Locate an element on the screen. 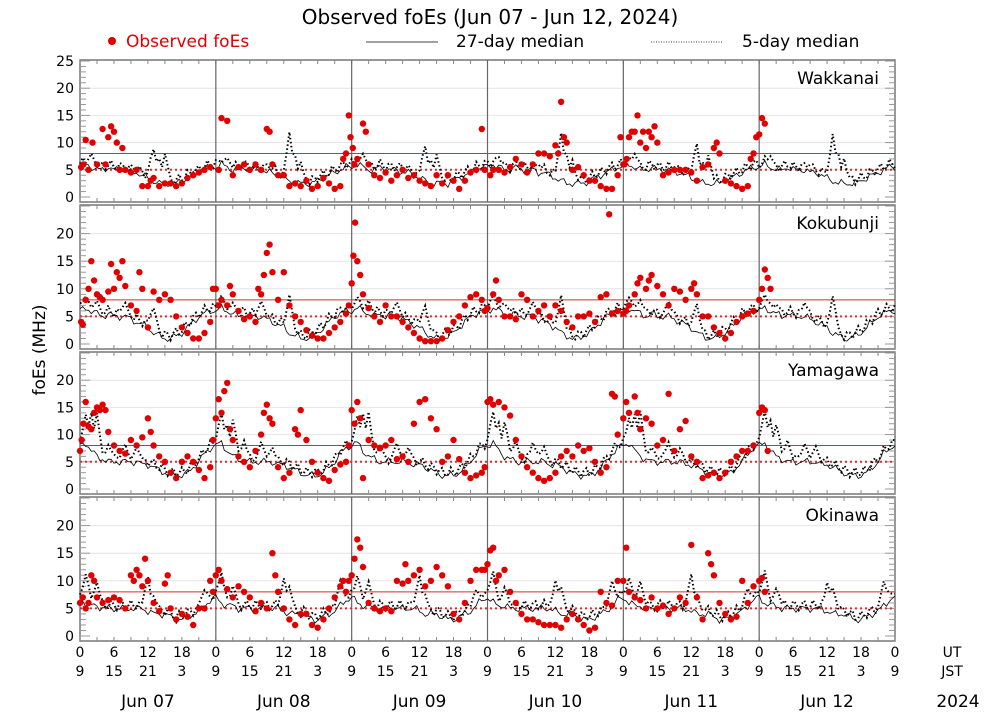 The width and height of the screenshot is (1000, 714). median-5day-line is located at coordinates (487, 597).